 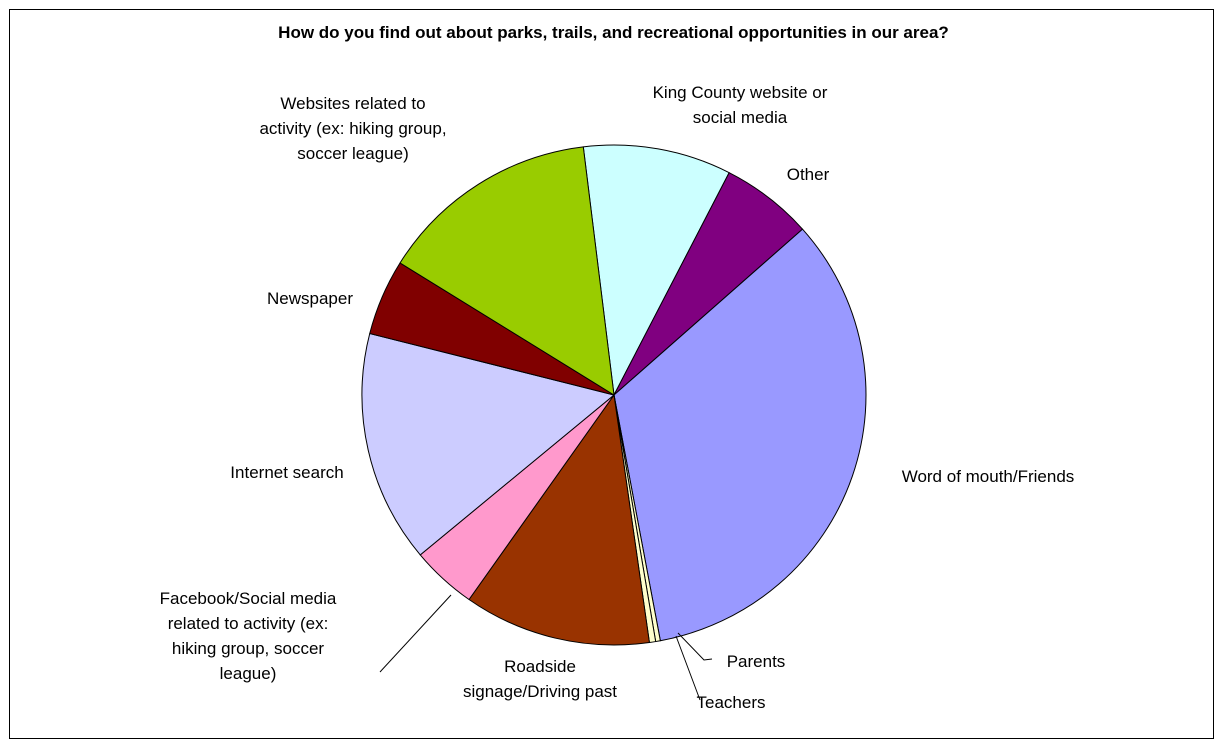 What do you see at coordinates (352, 103) in the screenshot?
I see `slice-label-line: Websites related to` at bounding box center [352, 103].